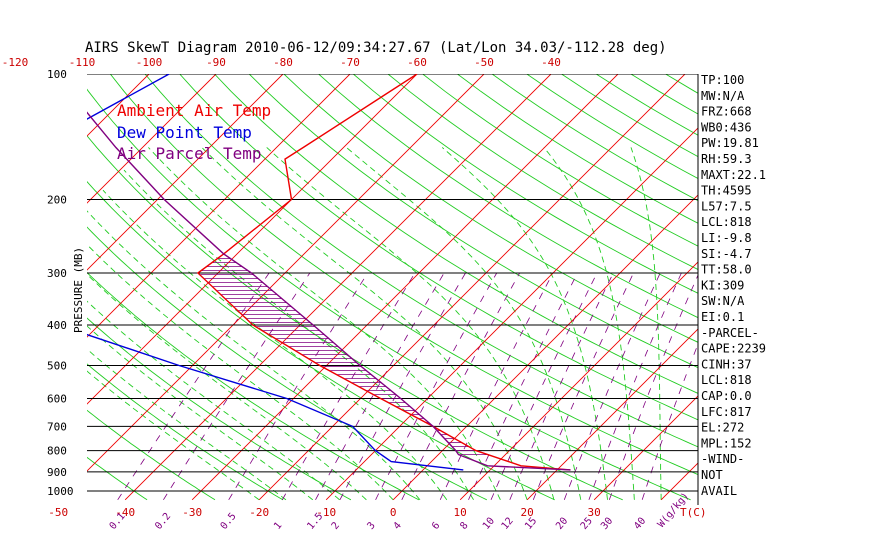 The width and height of the screenshot is (870, 560). I want to click on stability-index-text: MW:N/A, so click(723, 96).